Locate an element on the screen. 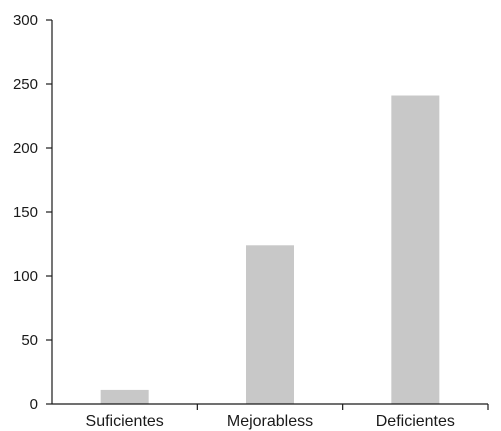  y-tick-label: 150 is located at coordinates (25, 212).